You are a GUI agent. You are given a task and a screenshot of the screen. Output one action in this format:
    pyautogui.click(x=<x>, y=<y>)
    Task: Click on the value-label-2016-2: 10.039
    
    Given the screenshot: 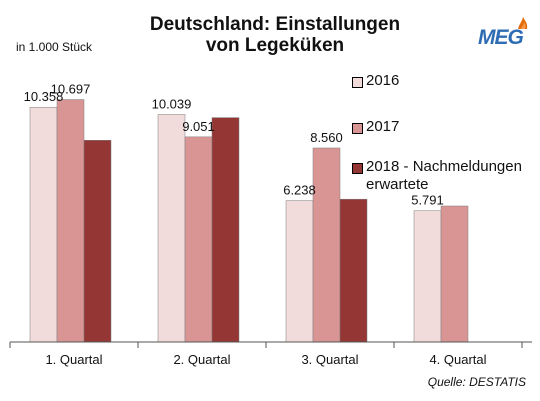 What is the action you would take?
    pyautogui.click(x=172, y=103)
    